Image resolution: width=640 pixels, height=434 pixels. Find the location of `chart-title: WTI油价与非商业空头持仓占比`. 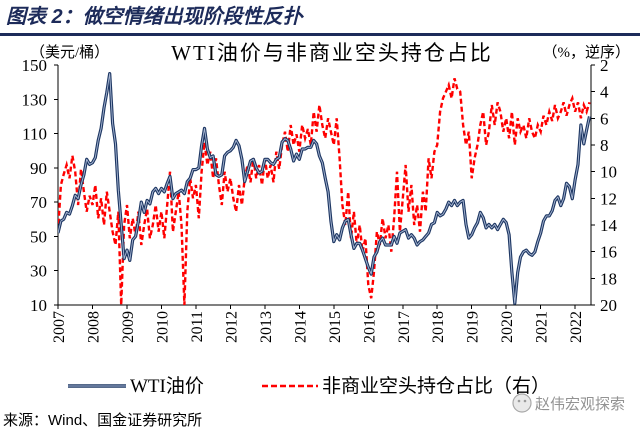

chart-title: WTI油价与非商业空头持仓占比 is located at coordinates (332, 53).